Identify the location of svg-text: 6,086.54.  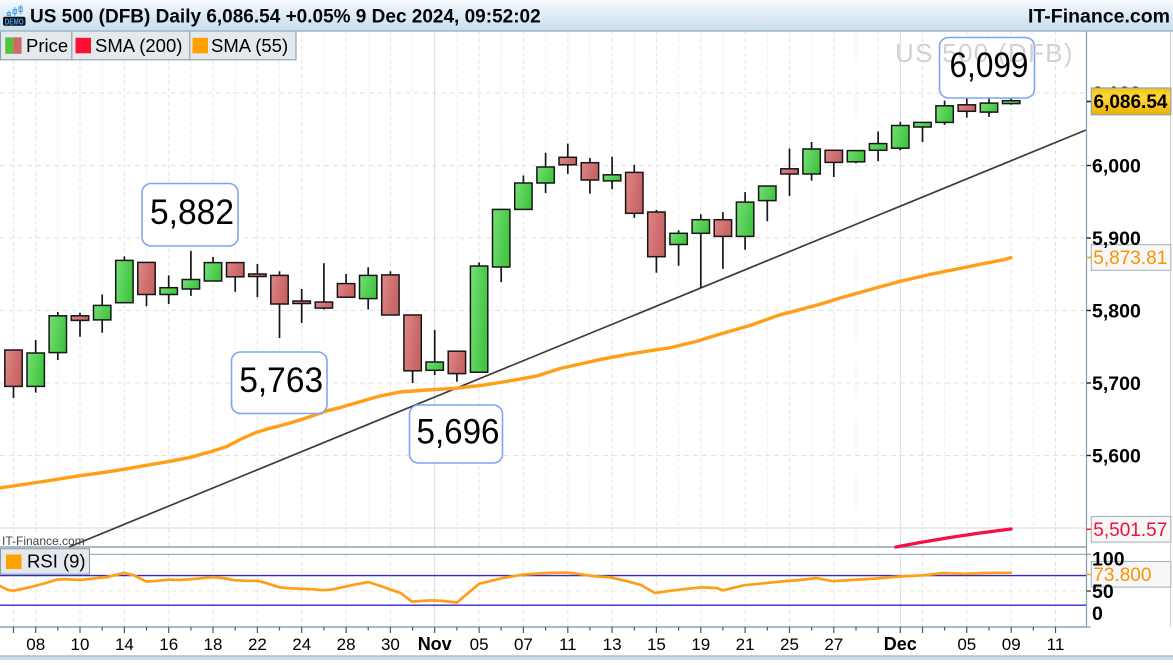
(1131, 102).